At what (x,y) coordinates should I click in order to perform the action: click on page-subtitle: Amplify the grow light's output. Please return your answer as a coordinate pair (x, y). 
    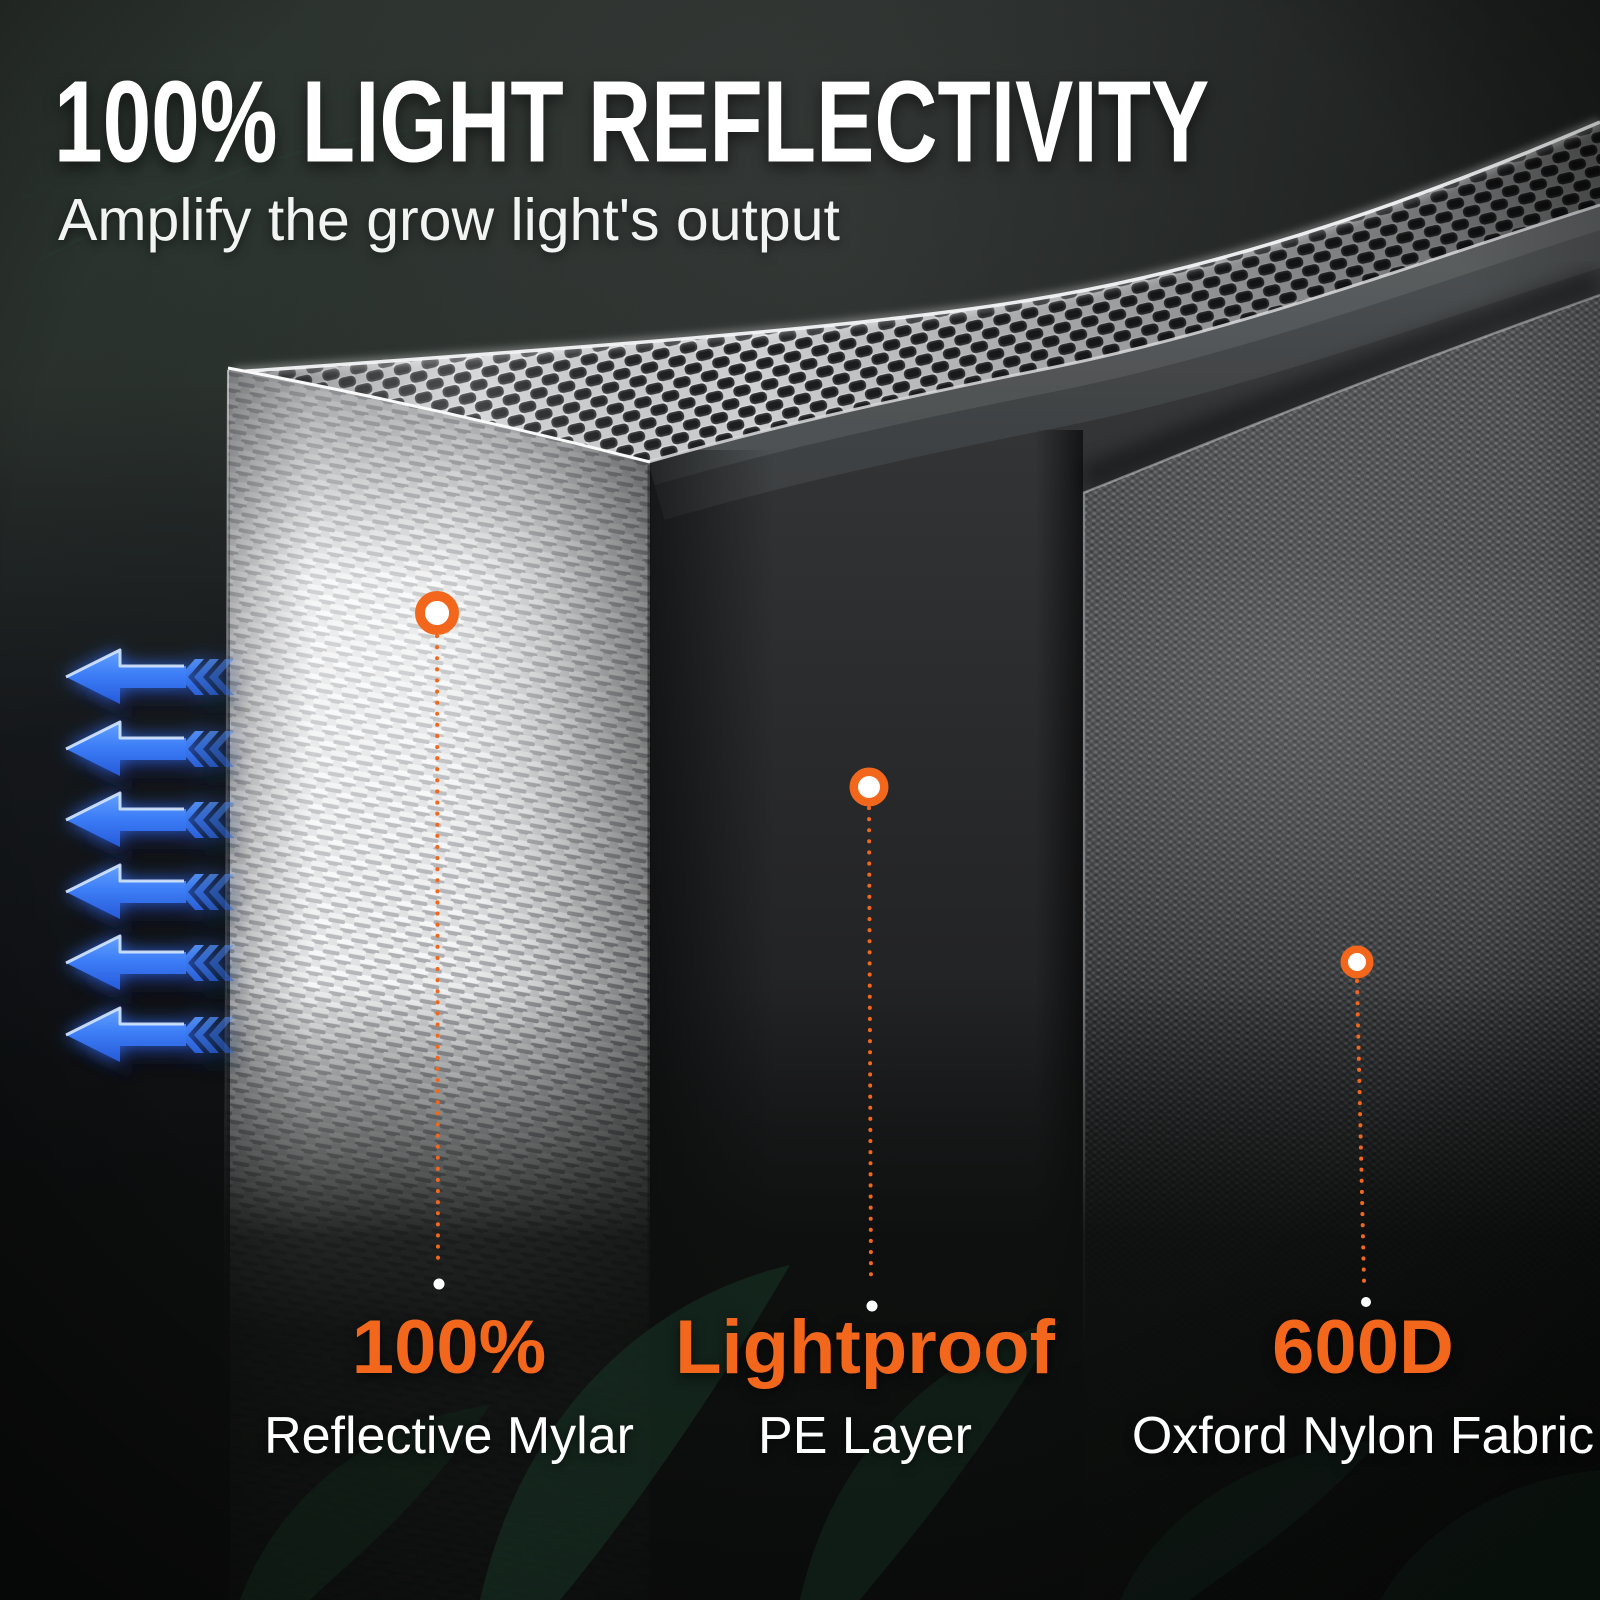
    Looking at the image, I should click on (449, 220).